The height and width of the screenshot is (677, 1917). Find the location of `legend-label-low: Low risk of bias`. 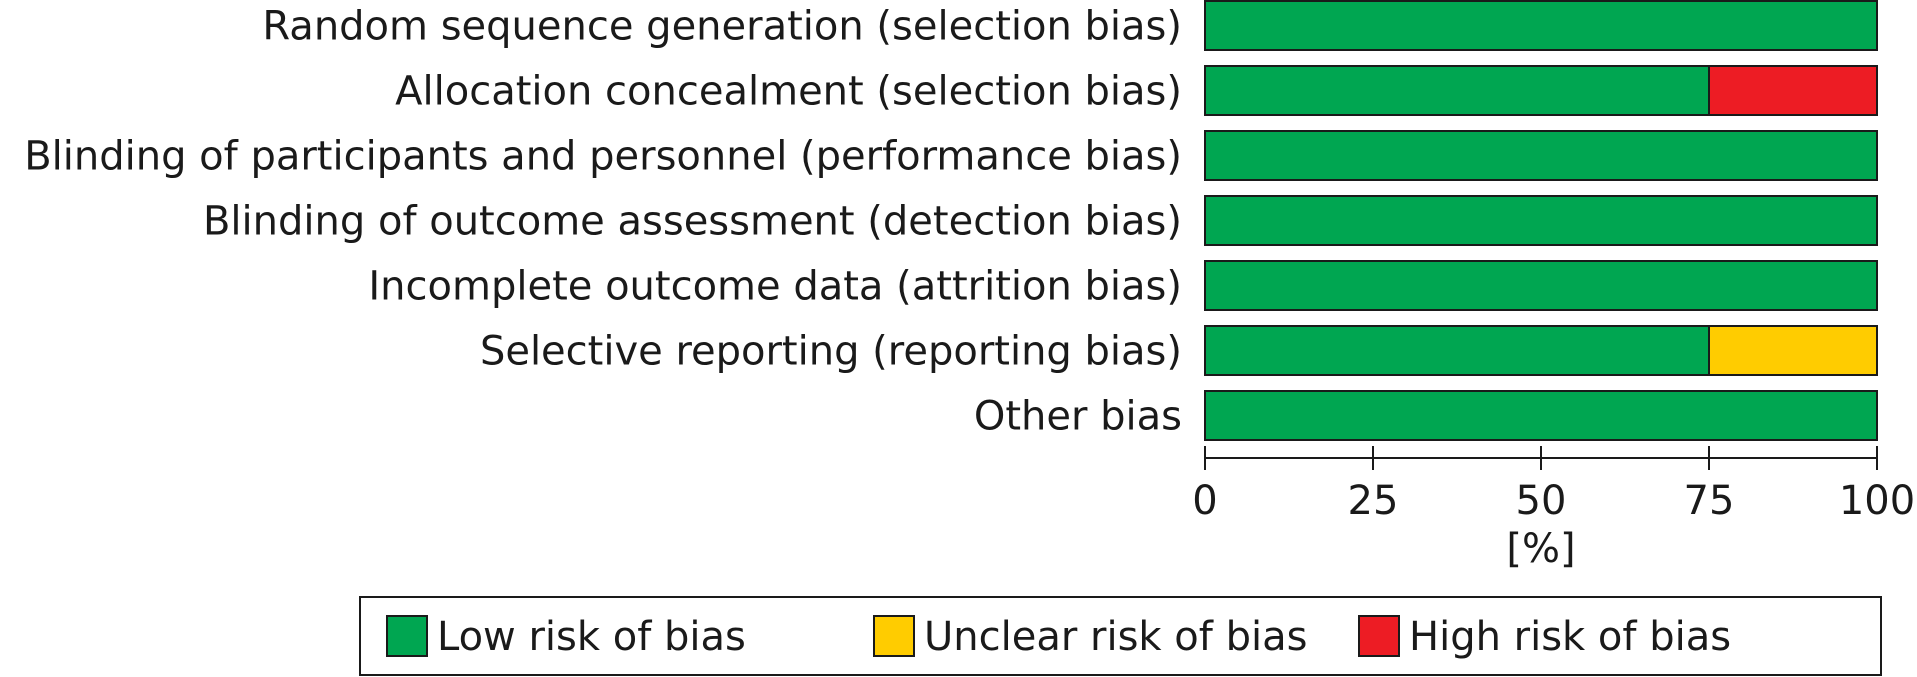

legend-label-low: Low risk of bias is located at coordinates (591, 637).